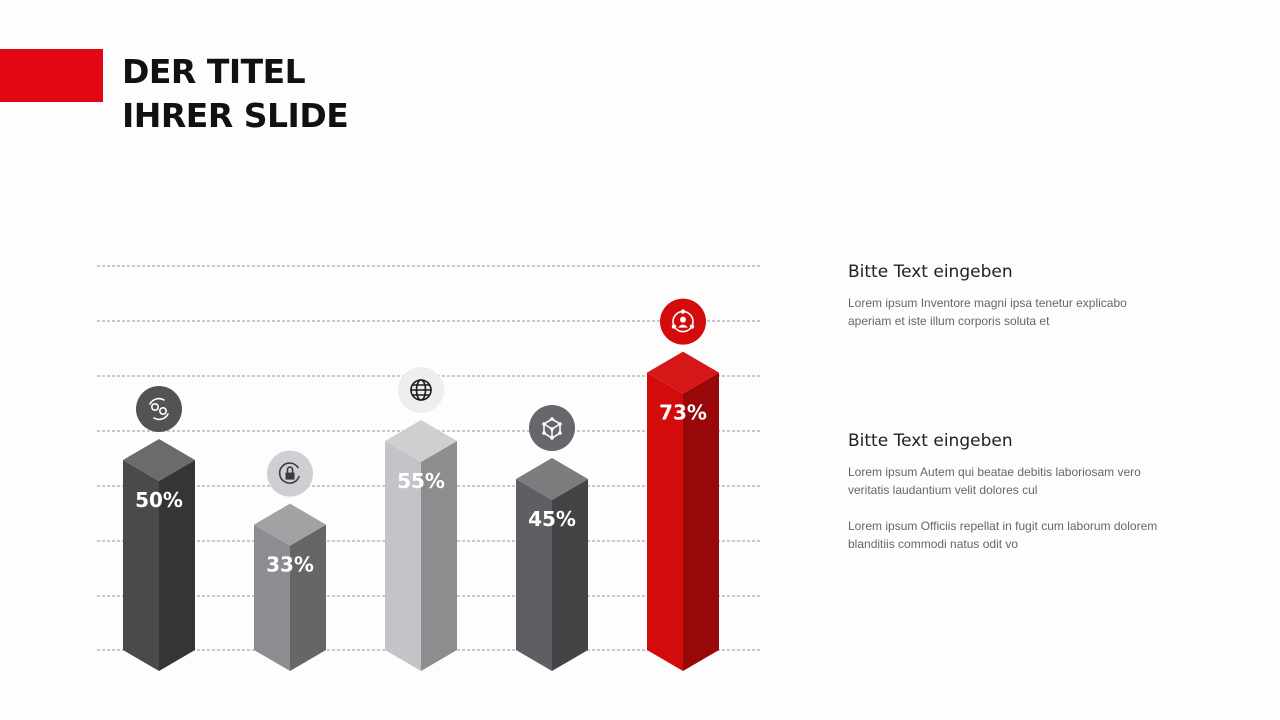 This screenshot has width=1280, height=720. I want to click on chart-bar: 50%, so click(159, 555).